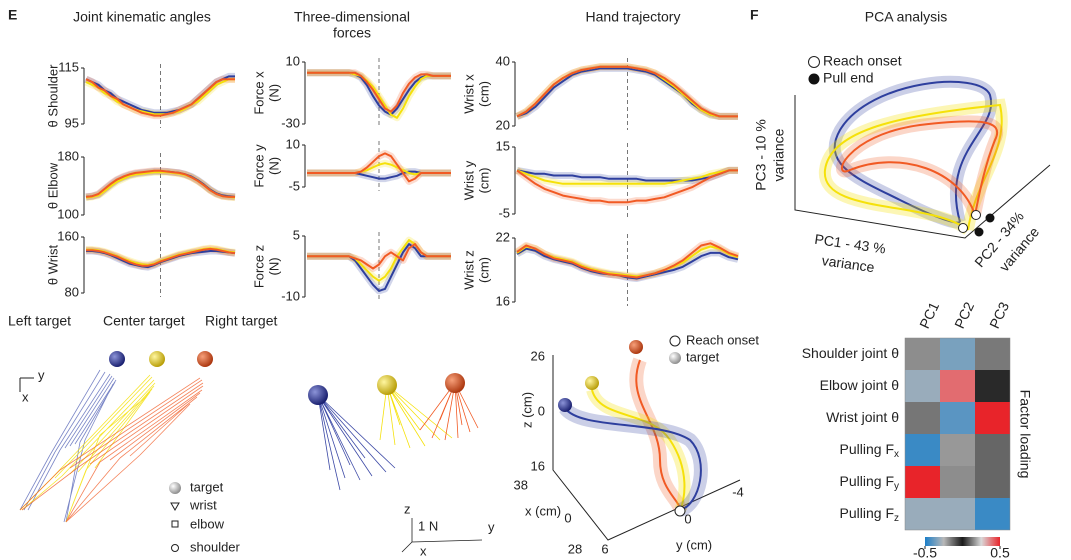  Describe the element at coordinates (575, 548) in the screenshot. I see `tick-label: 28` at that location.